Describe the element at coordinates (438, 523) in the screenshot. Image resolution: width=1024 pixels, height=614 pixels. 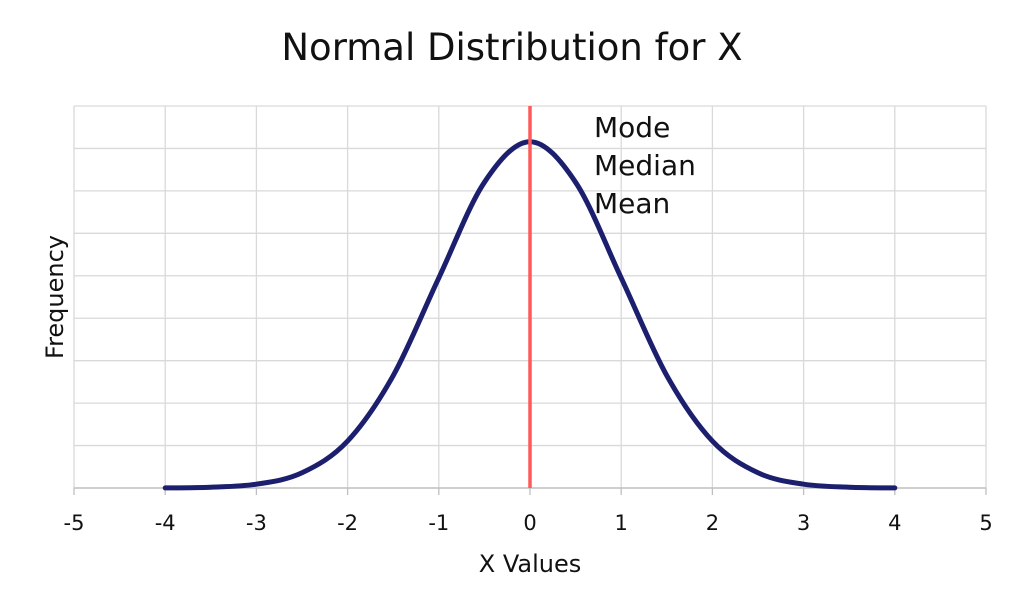
I see `x-tick-label: -1` at that location.